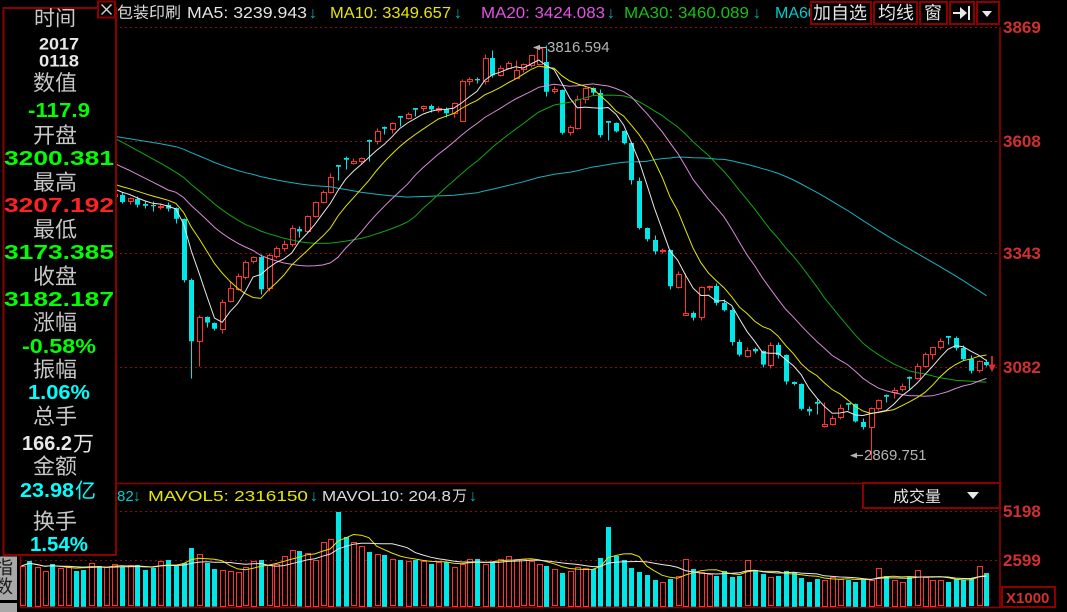 This screenshot has height=612, width=1067. I want to click on svg-text: 0118, so click(59, 61).